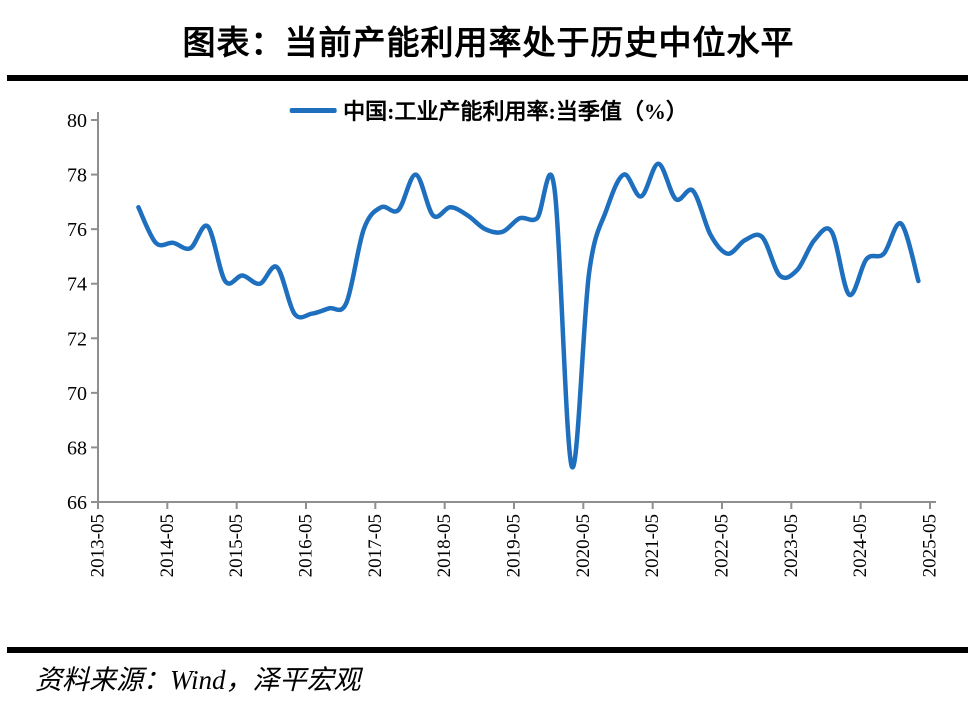 The height and width of the screenshot is (706, 977). Describe the element at coordinates (77, 285) in the screenshot. I see `y-tick-label: 74` at that location.